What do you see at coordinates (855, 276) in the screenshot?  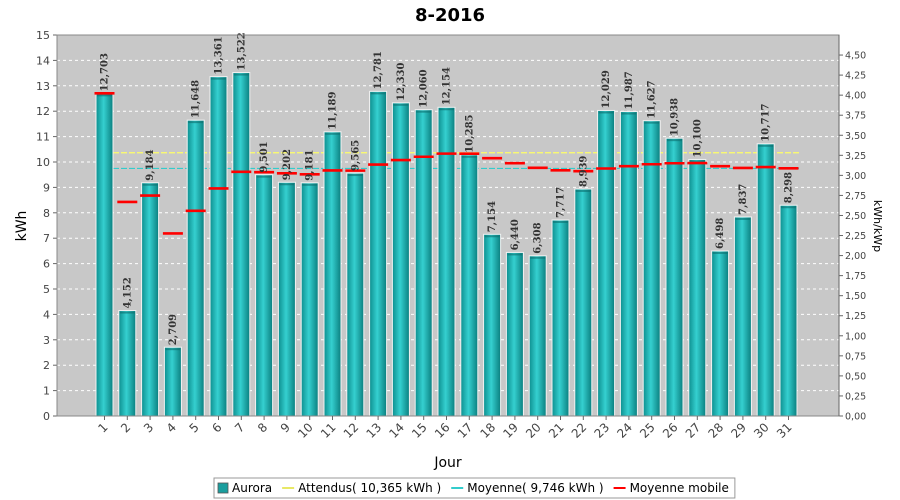 I see `y-right-tick-label: 1,75` at bounding box center [855, 276].